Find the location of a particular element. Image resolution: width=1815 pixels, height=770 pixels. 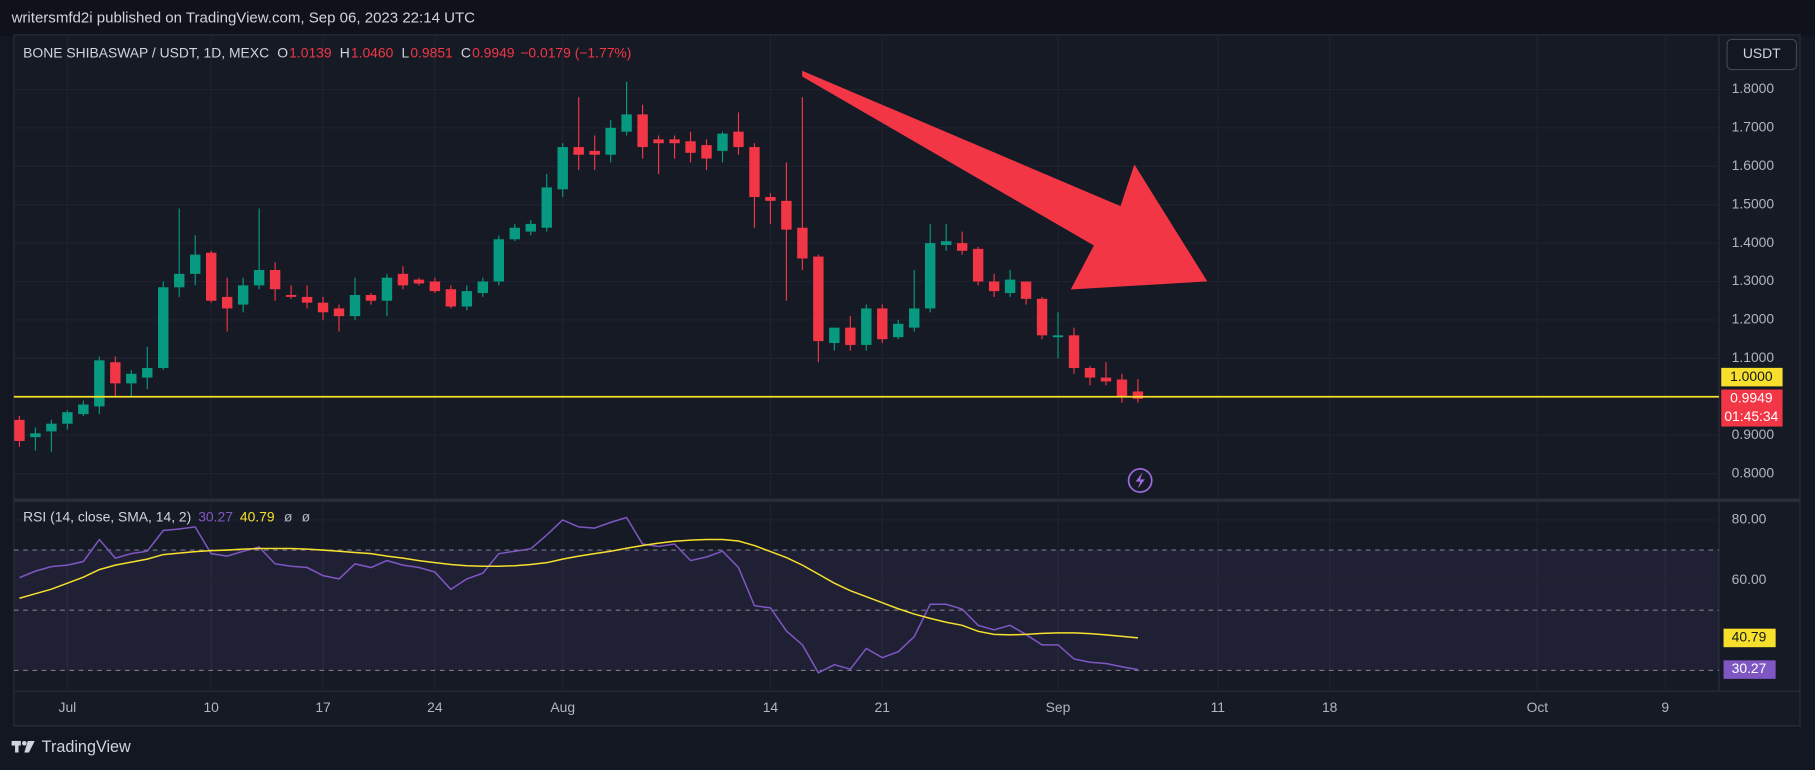

value-label: 40.79 is located at coordinates (1749, 637).